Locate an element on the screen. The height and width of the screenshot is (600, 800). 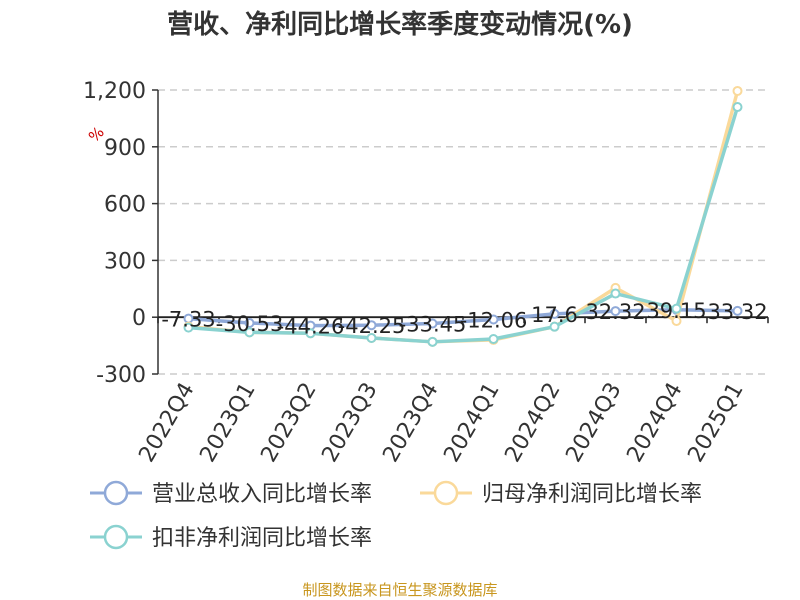
data-label: 32.32 is located at coordinates (615, 312).